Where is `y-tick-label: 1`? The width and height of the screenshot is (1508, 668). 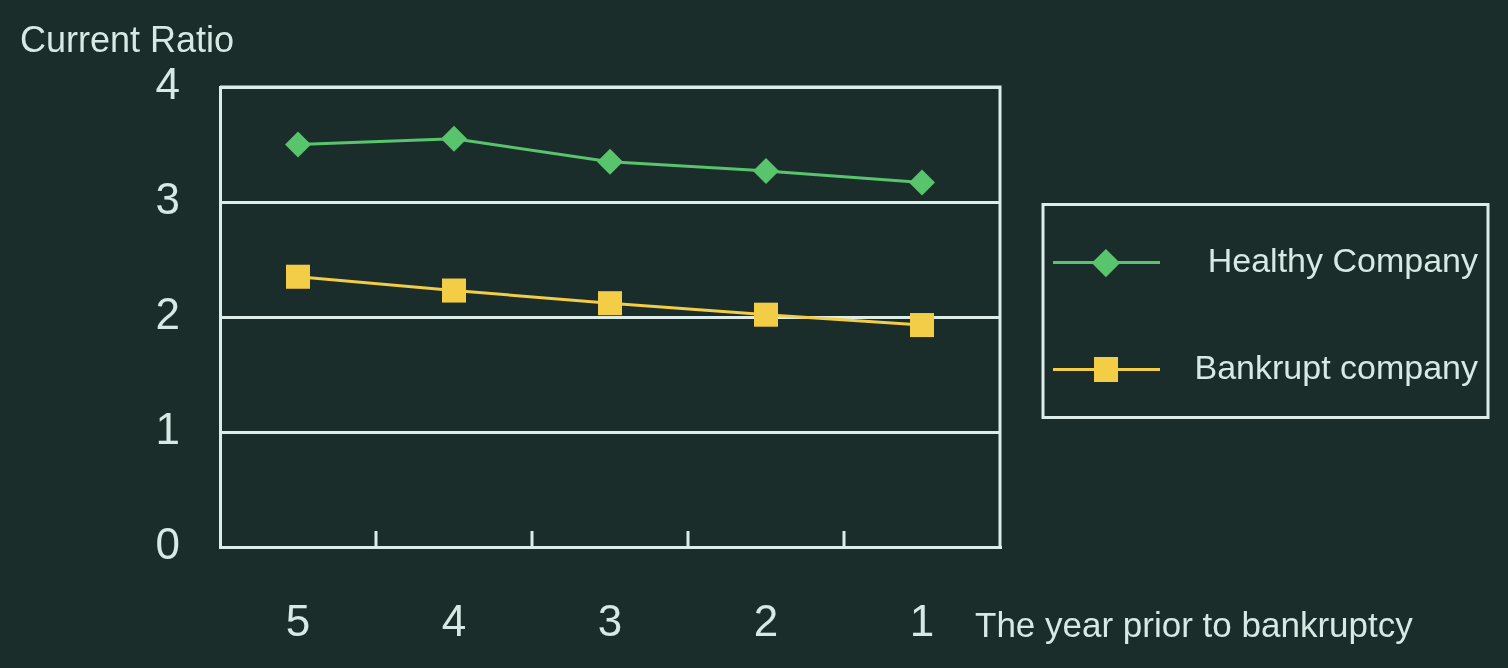 y-tick-label: 1 is located at coordinates (167, 429).